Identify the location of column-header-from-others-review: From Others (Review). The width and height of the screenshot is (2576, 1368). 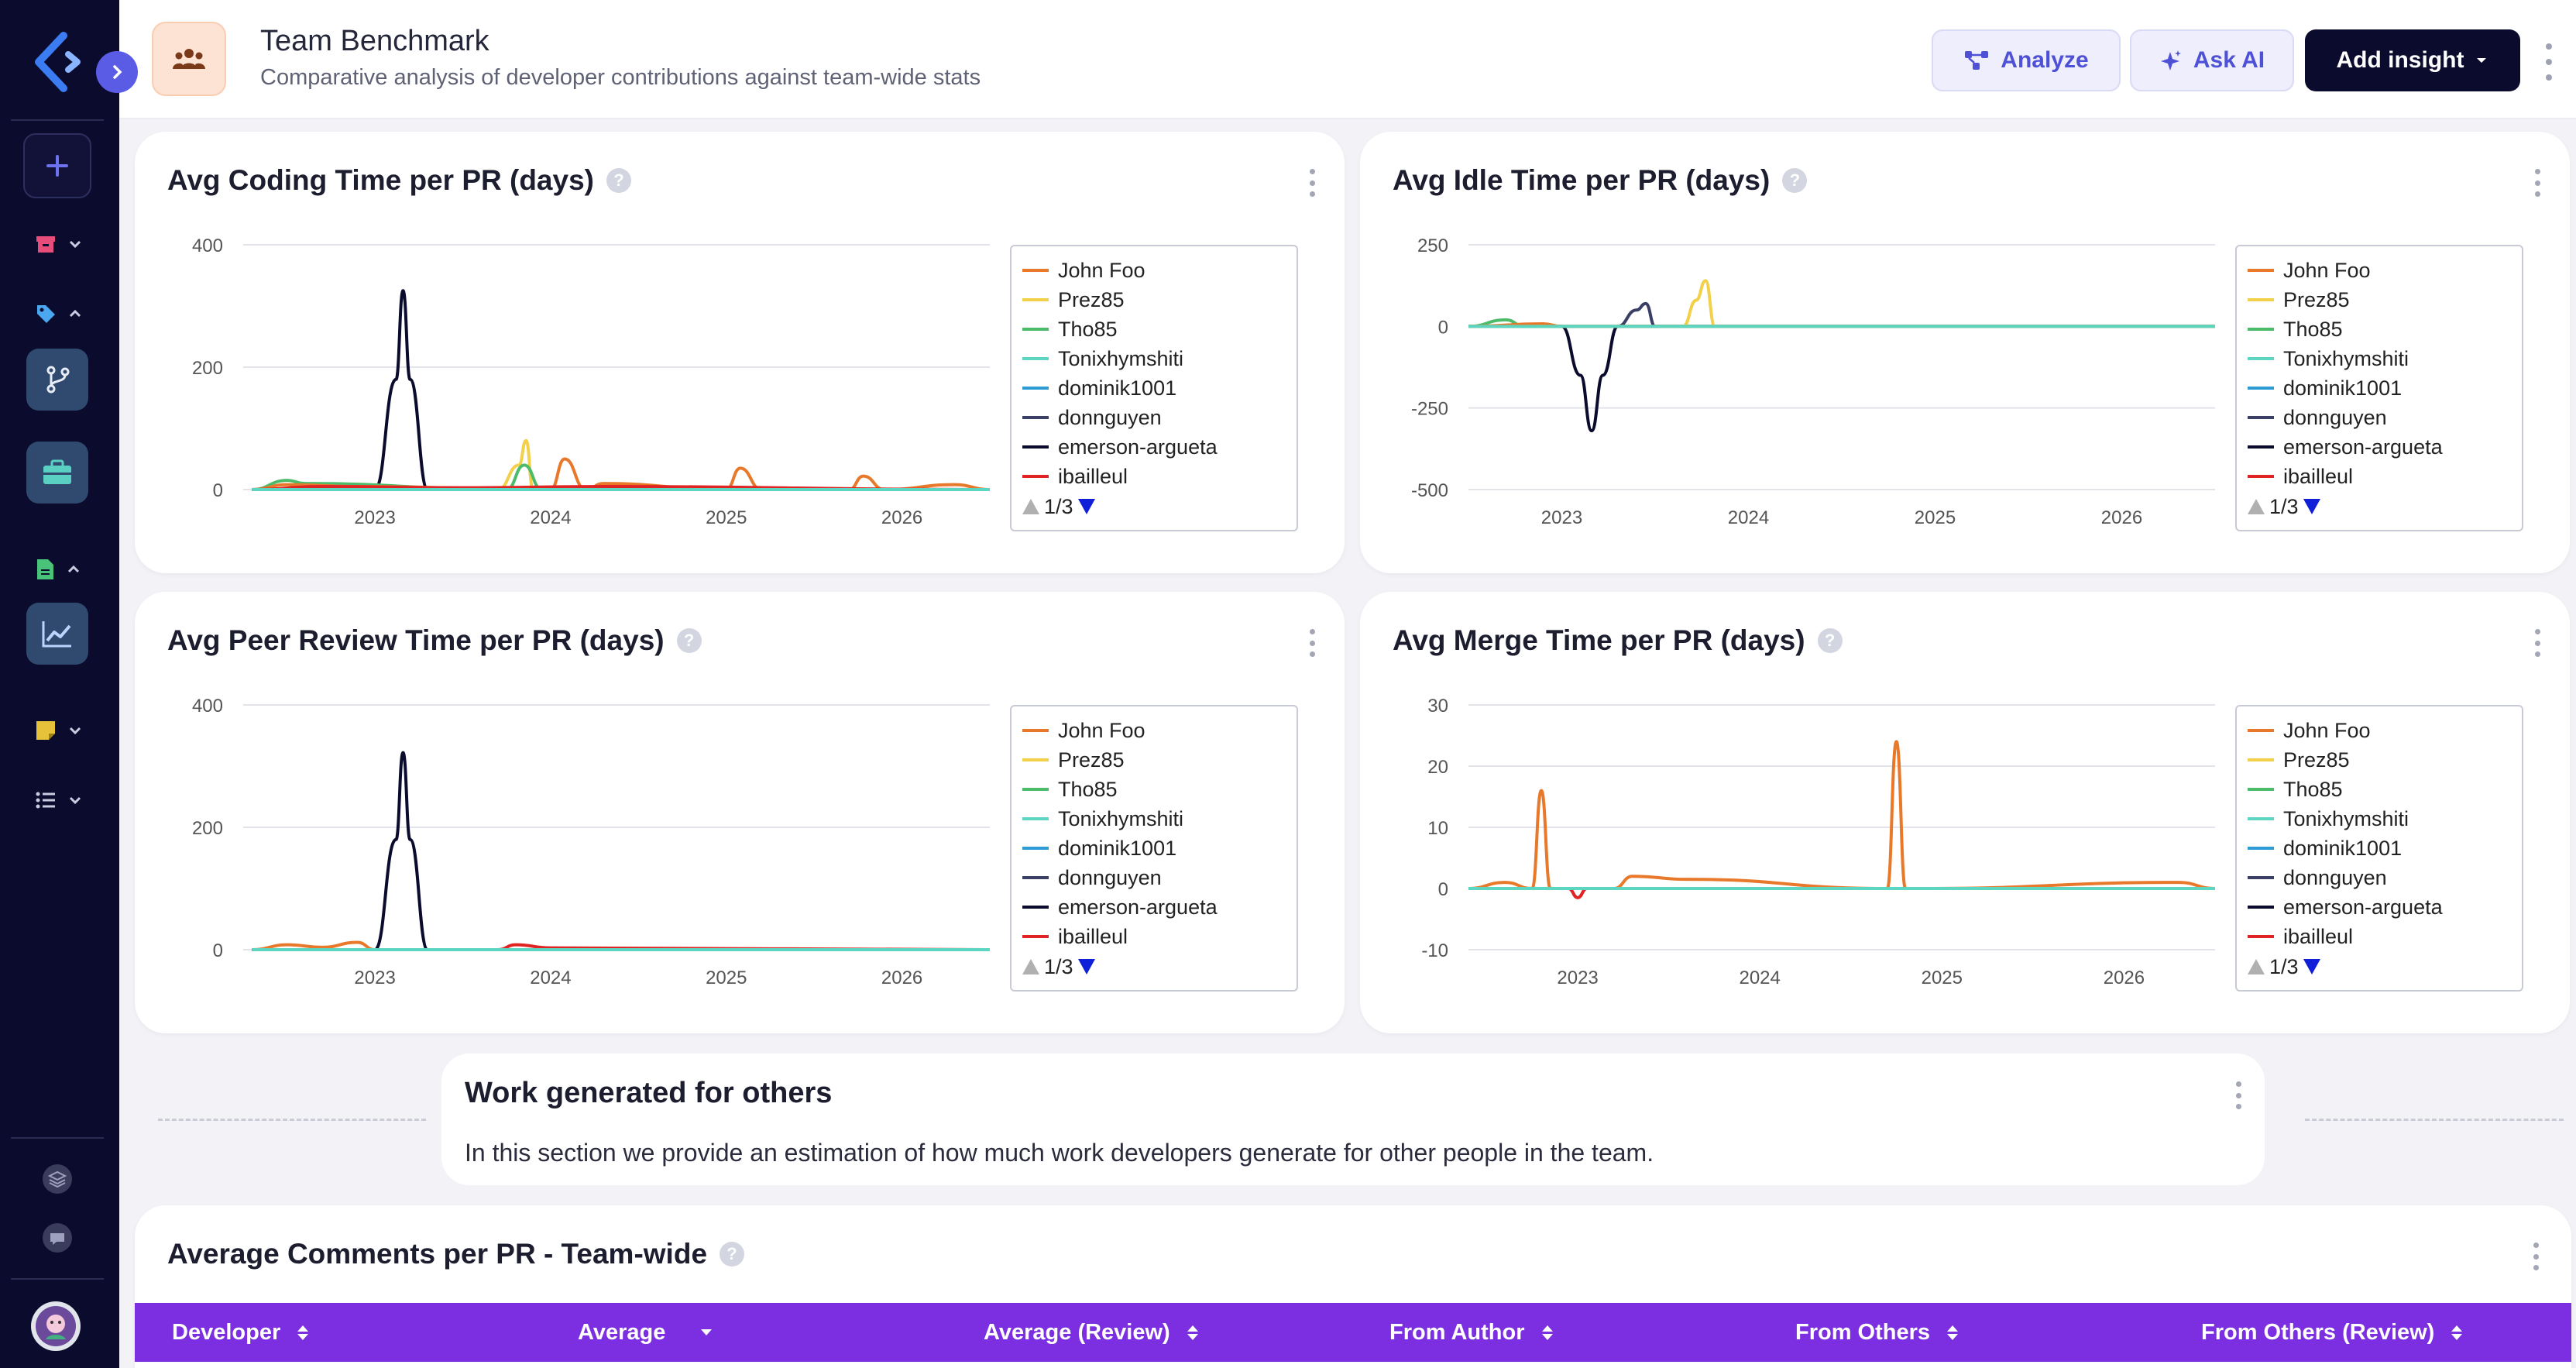
(2332, 1332).